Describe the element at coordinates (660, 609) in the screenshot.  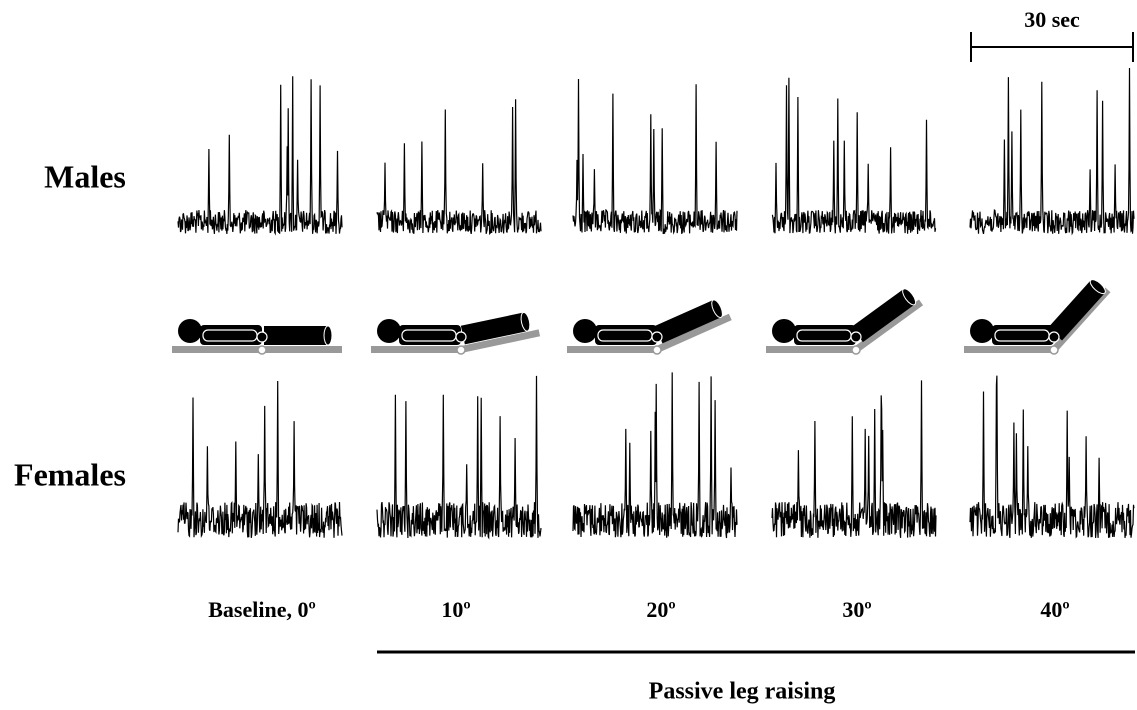
I see `condition-label: 20º` at that location.